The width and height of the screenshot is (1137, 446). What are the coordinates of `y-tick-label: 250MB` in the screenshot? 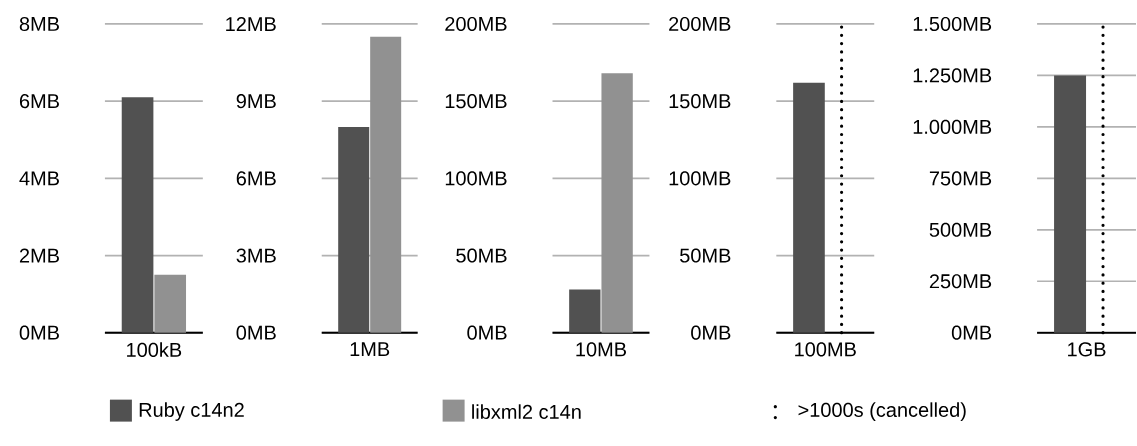 It's located at (960, 281).